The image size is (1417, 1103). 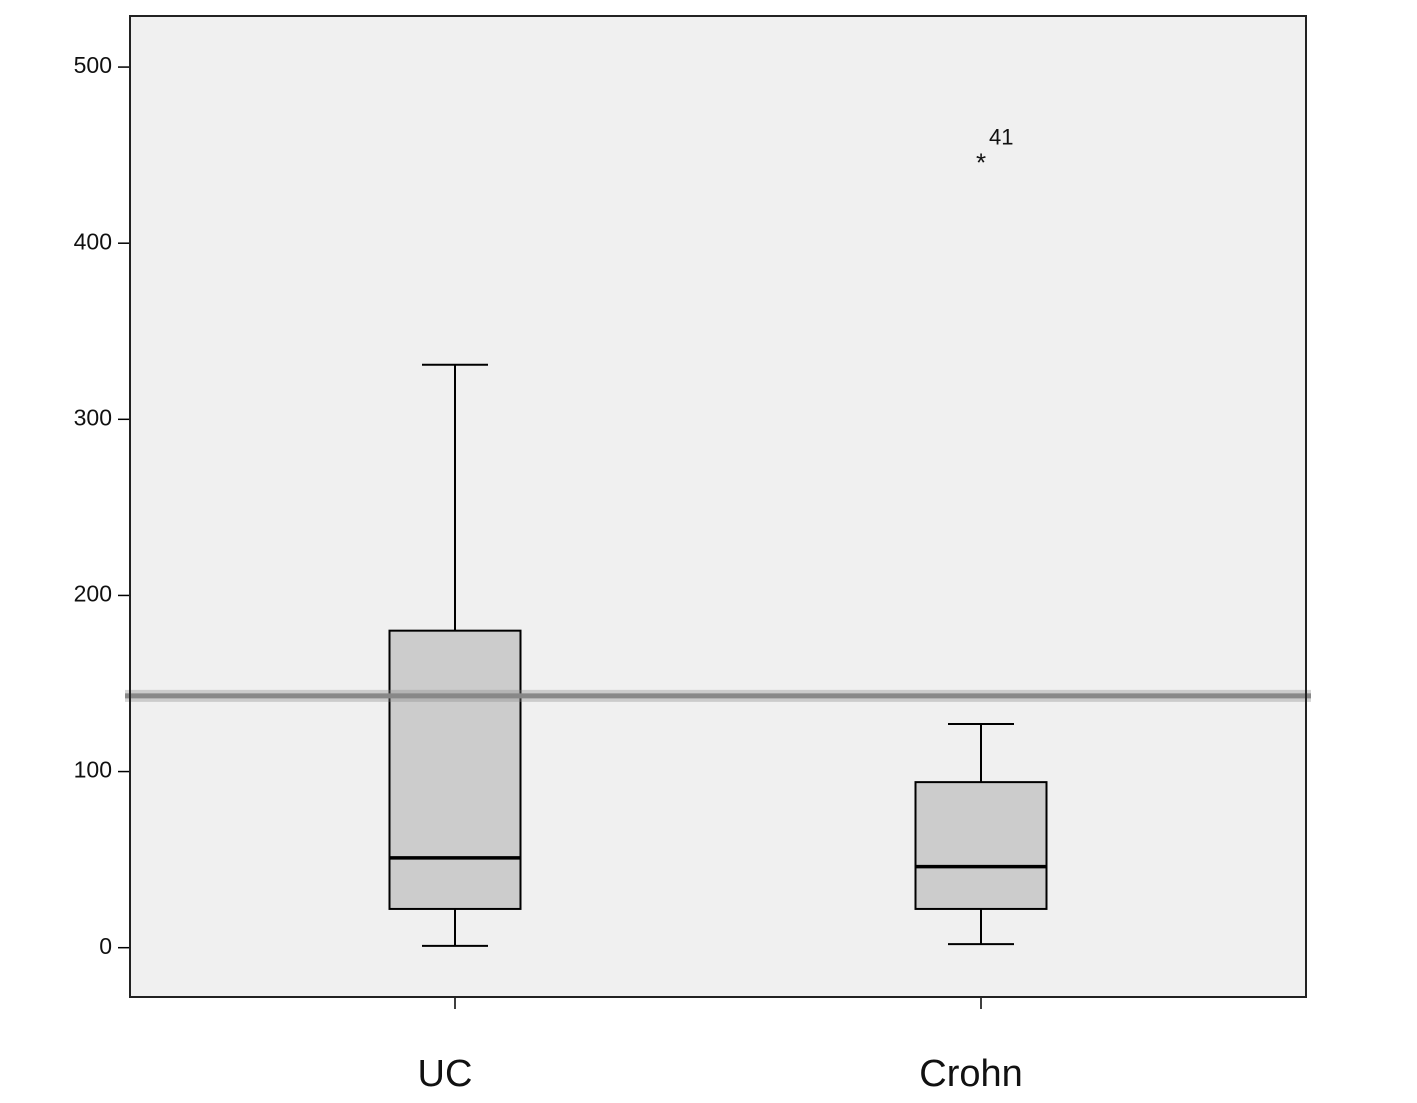 I want to click on y-tick-label: 400, so click(x=93, y=241).